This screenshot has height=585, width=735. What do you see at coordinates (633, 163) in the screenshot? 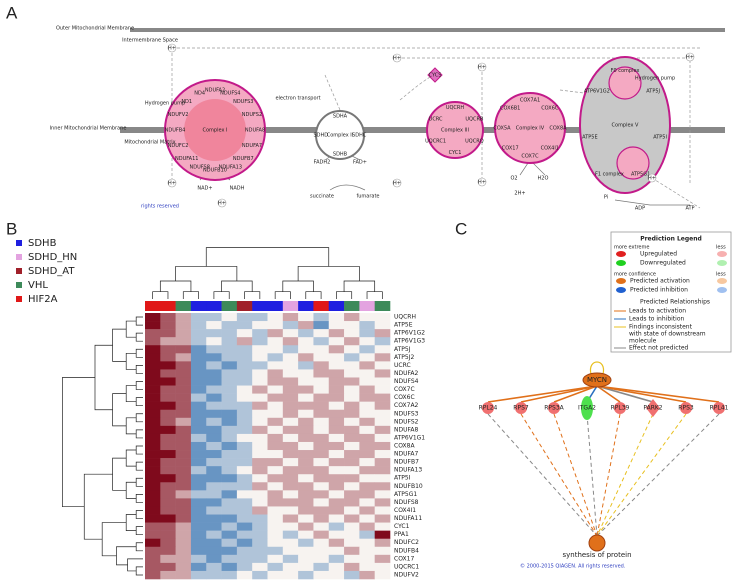
I see `subcomplex` at bounding box center [633, 163].